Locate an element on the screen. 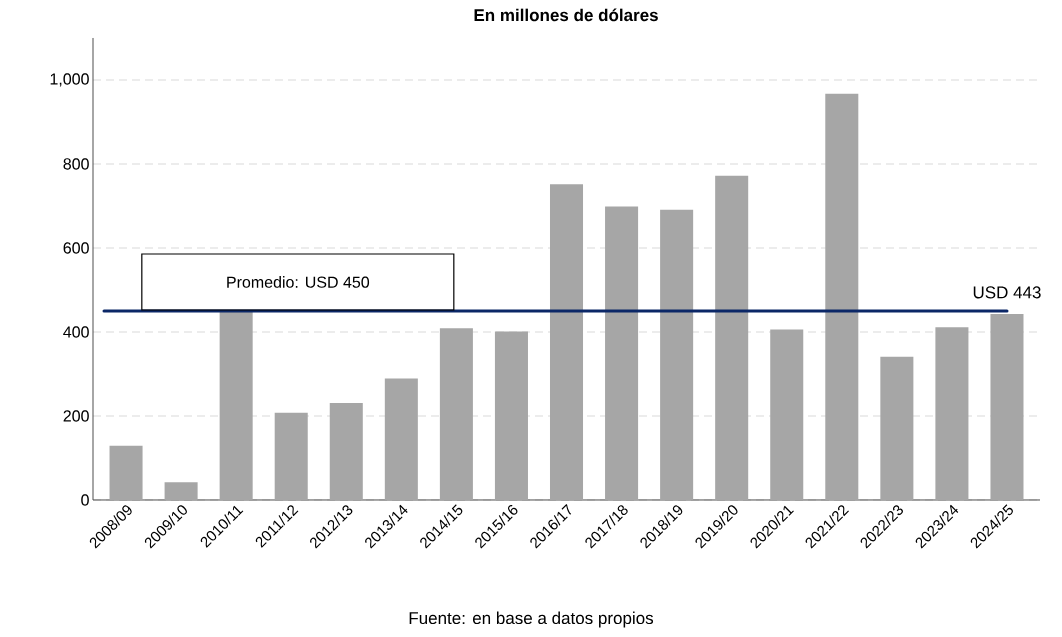 Image resolution: width=1062 pixels, height=637 pixels. y-tick-label: 0 is located at coordinates (85, 500).